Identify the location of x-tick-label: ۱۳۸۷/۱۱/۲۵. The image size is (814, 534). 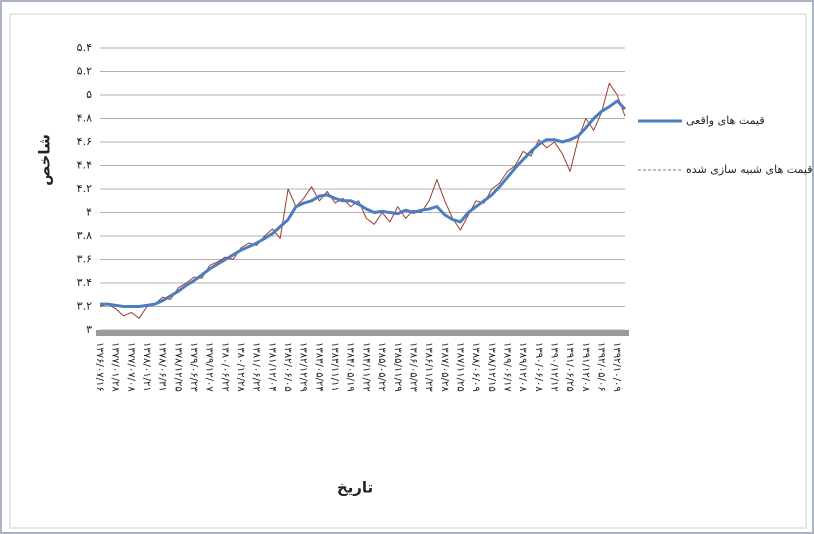
(459, 367).